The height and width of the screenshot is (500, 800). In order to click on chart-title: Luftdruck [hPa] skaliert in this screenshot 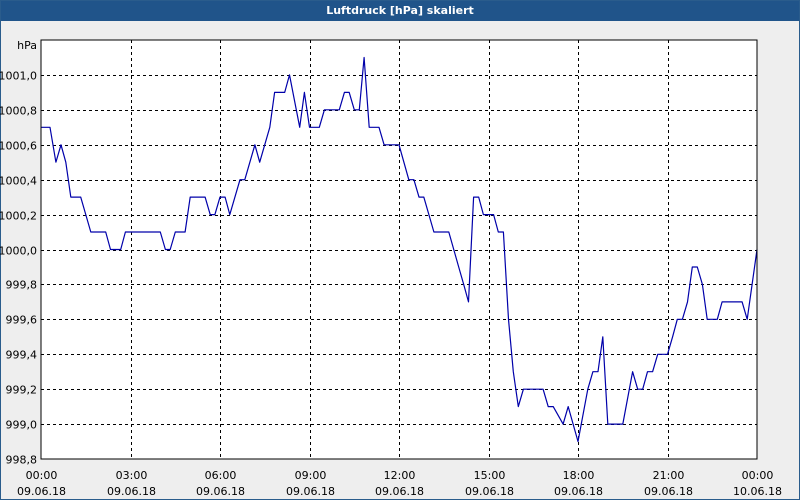, I will do `click(400, 11)`.